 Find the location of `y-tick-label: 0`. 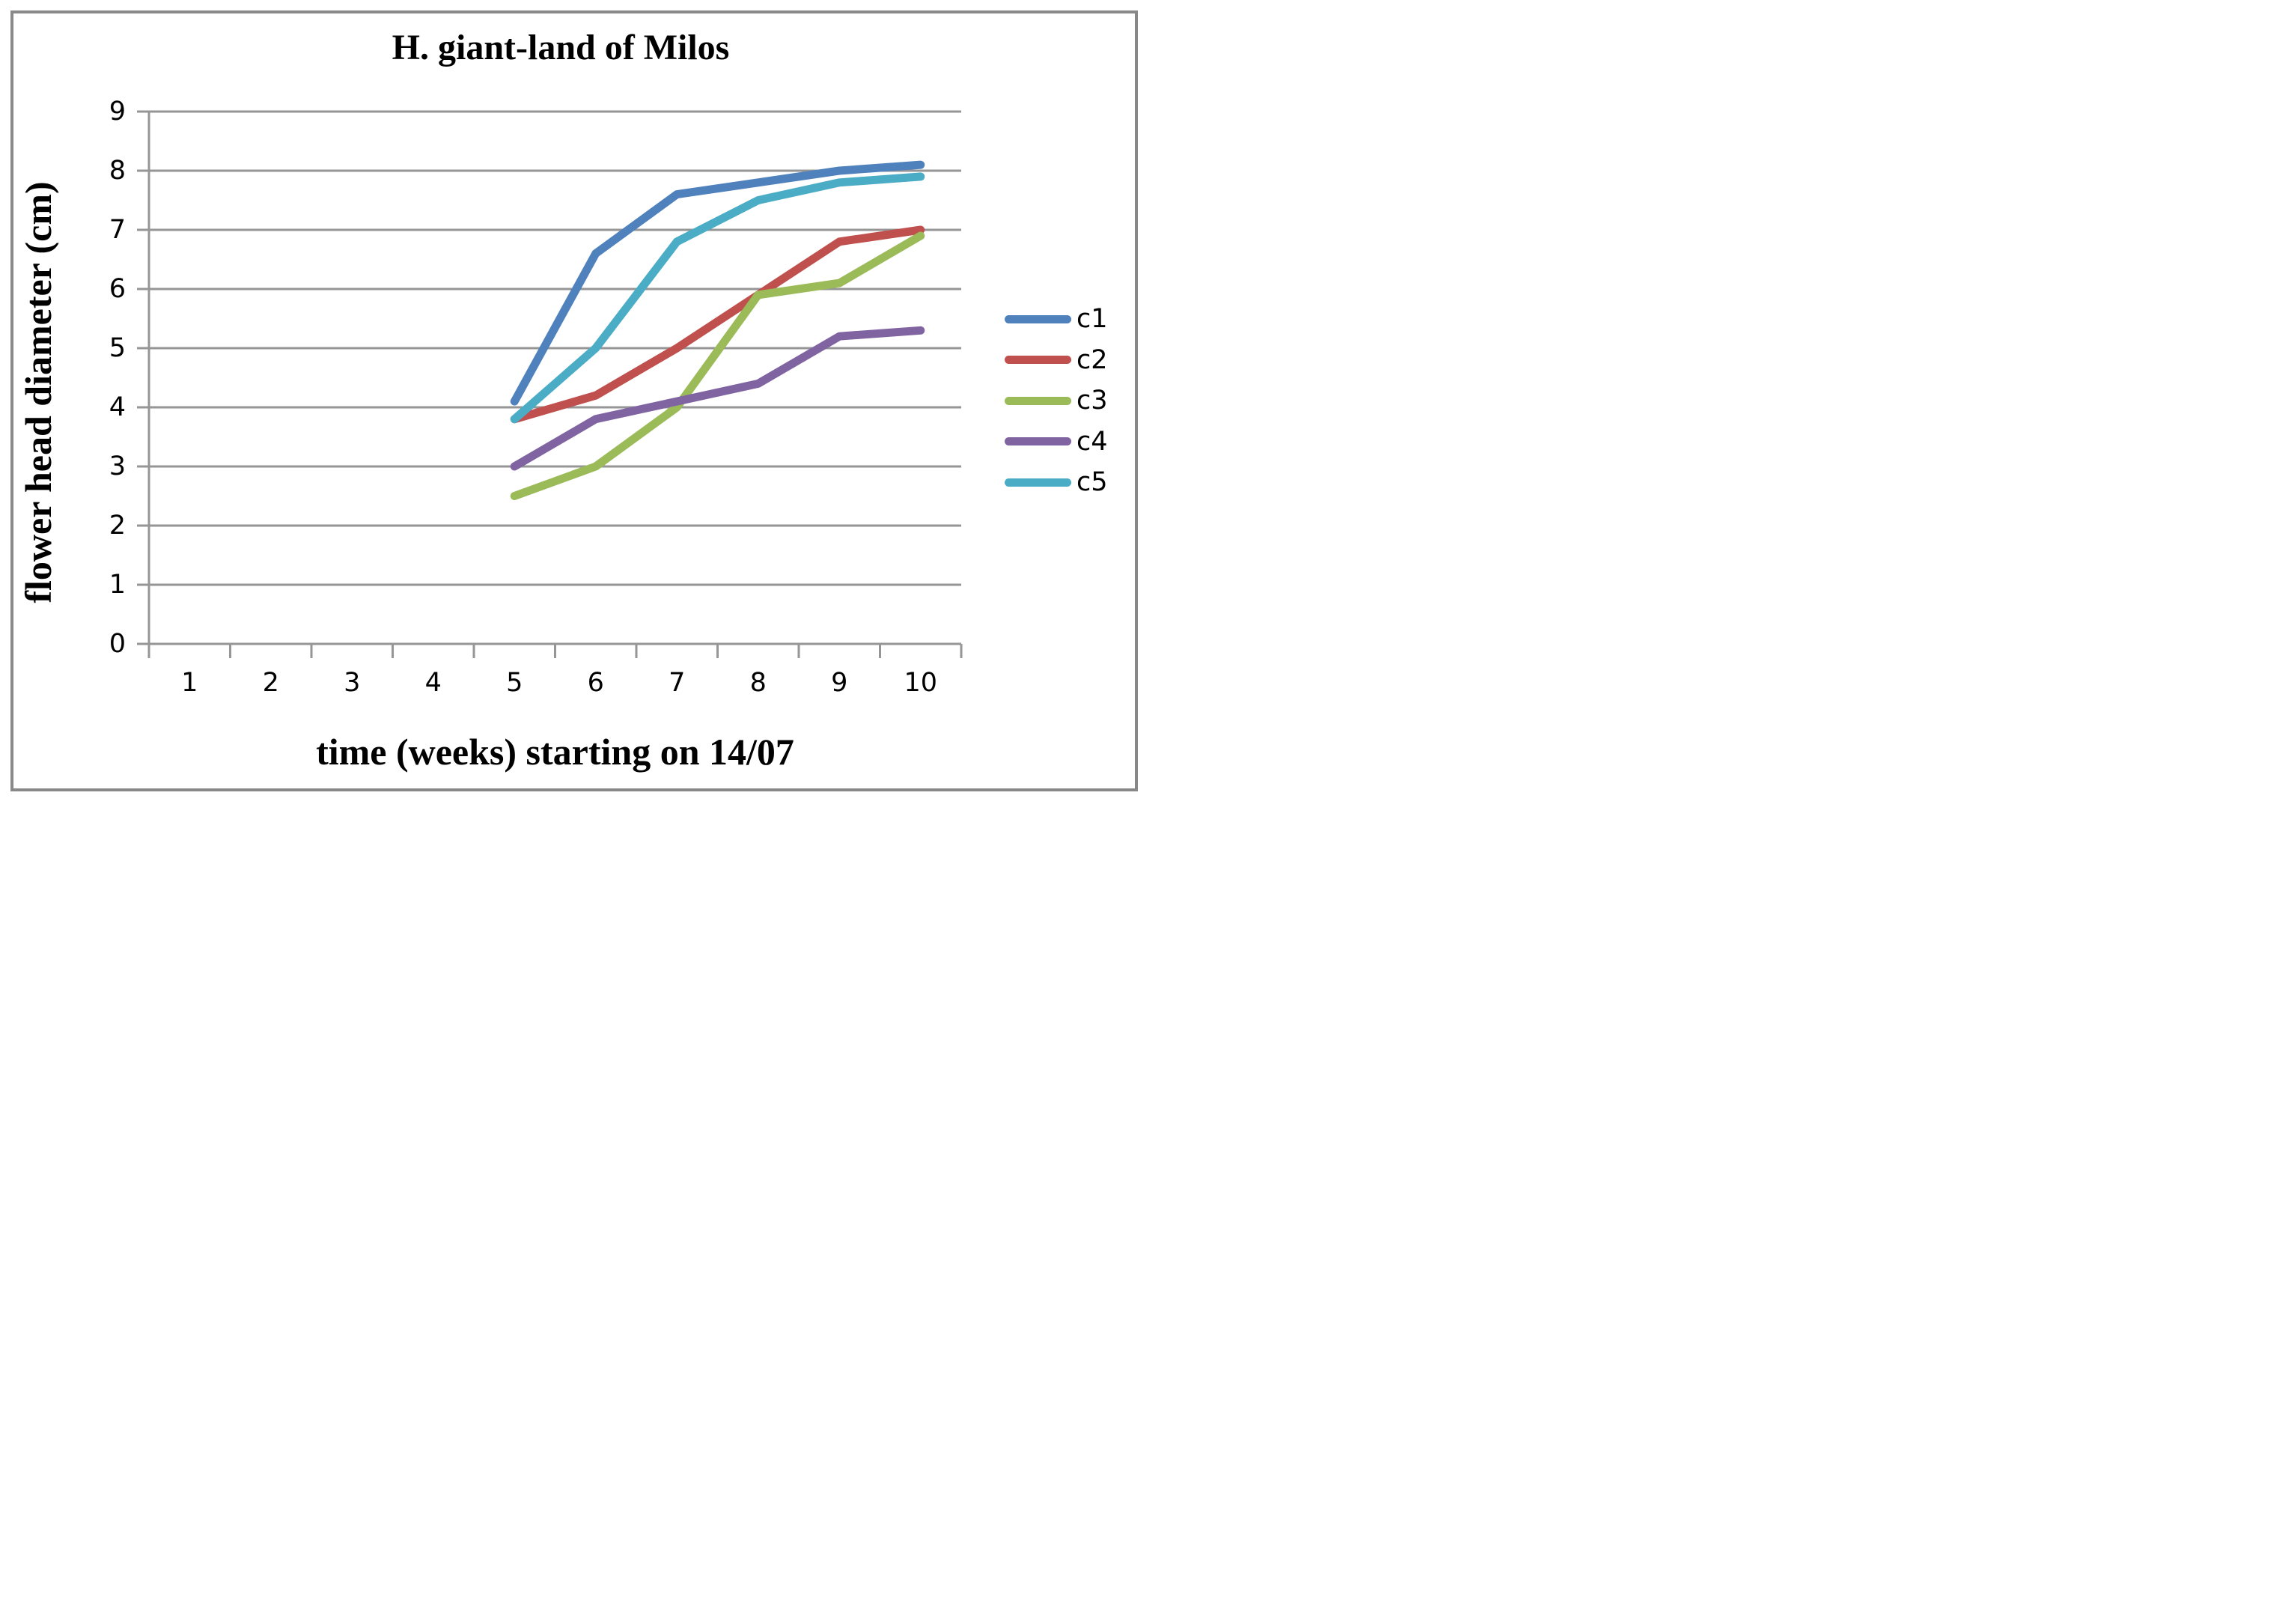

y-tick-label: 0 is located at coordinates (117, 644).